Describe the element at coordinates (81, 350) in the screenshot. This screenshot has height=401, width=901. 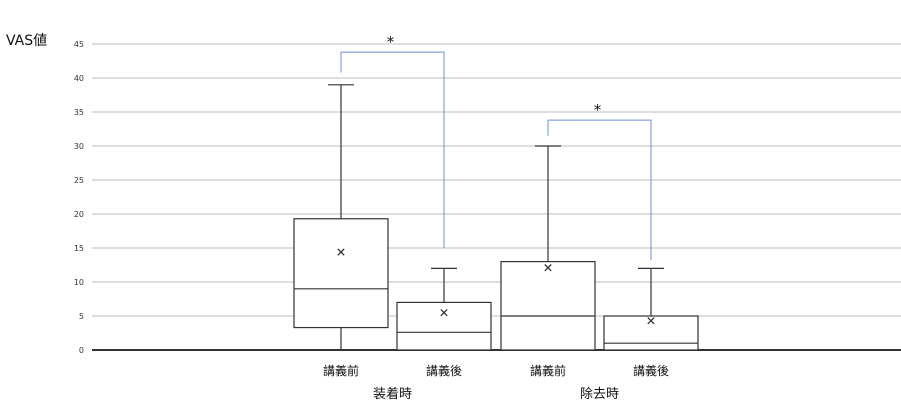
I see `y-tick-label: 0` at that location.